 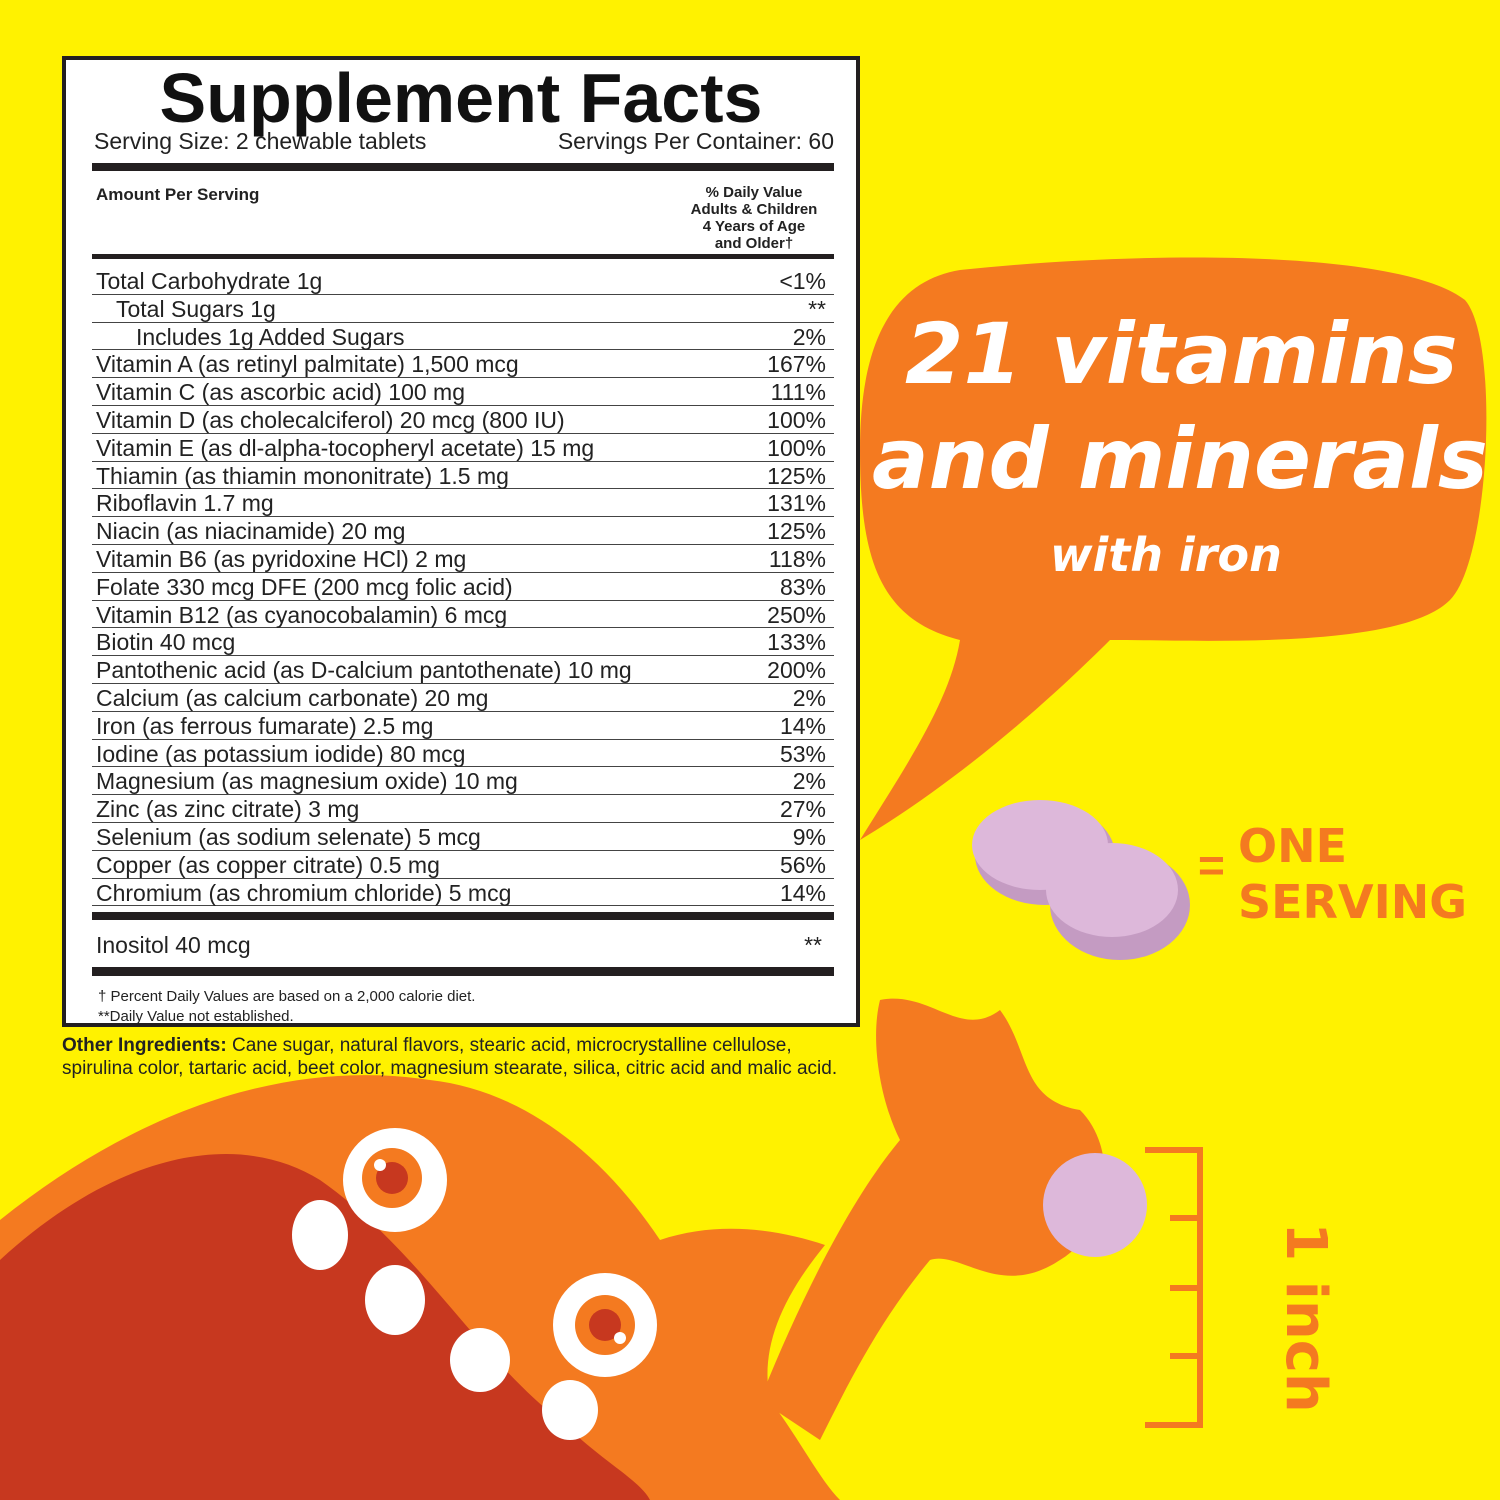 What do you see at coordinates (796, 670) in the screenshot?
I see `nutrient-daily-value: 200%` at bounding box center [796, 670].